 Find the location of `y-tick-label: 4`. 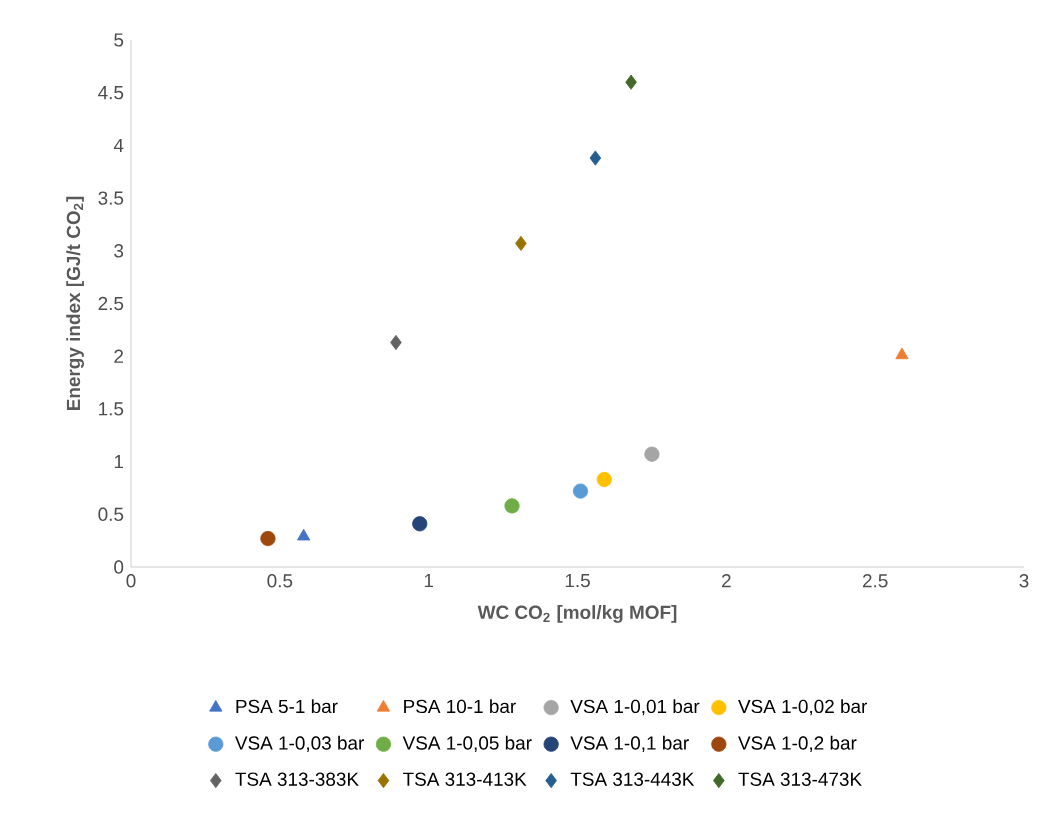

y-tick-label: 4 is located at coordinates (118, 145).